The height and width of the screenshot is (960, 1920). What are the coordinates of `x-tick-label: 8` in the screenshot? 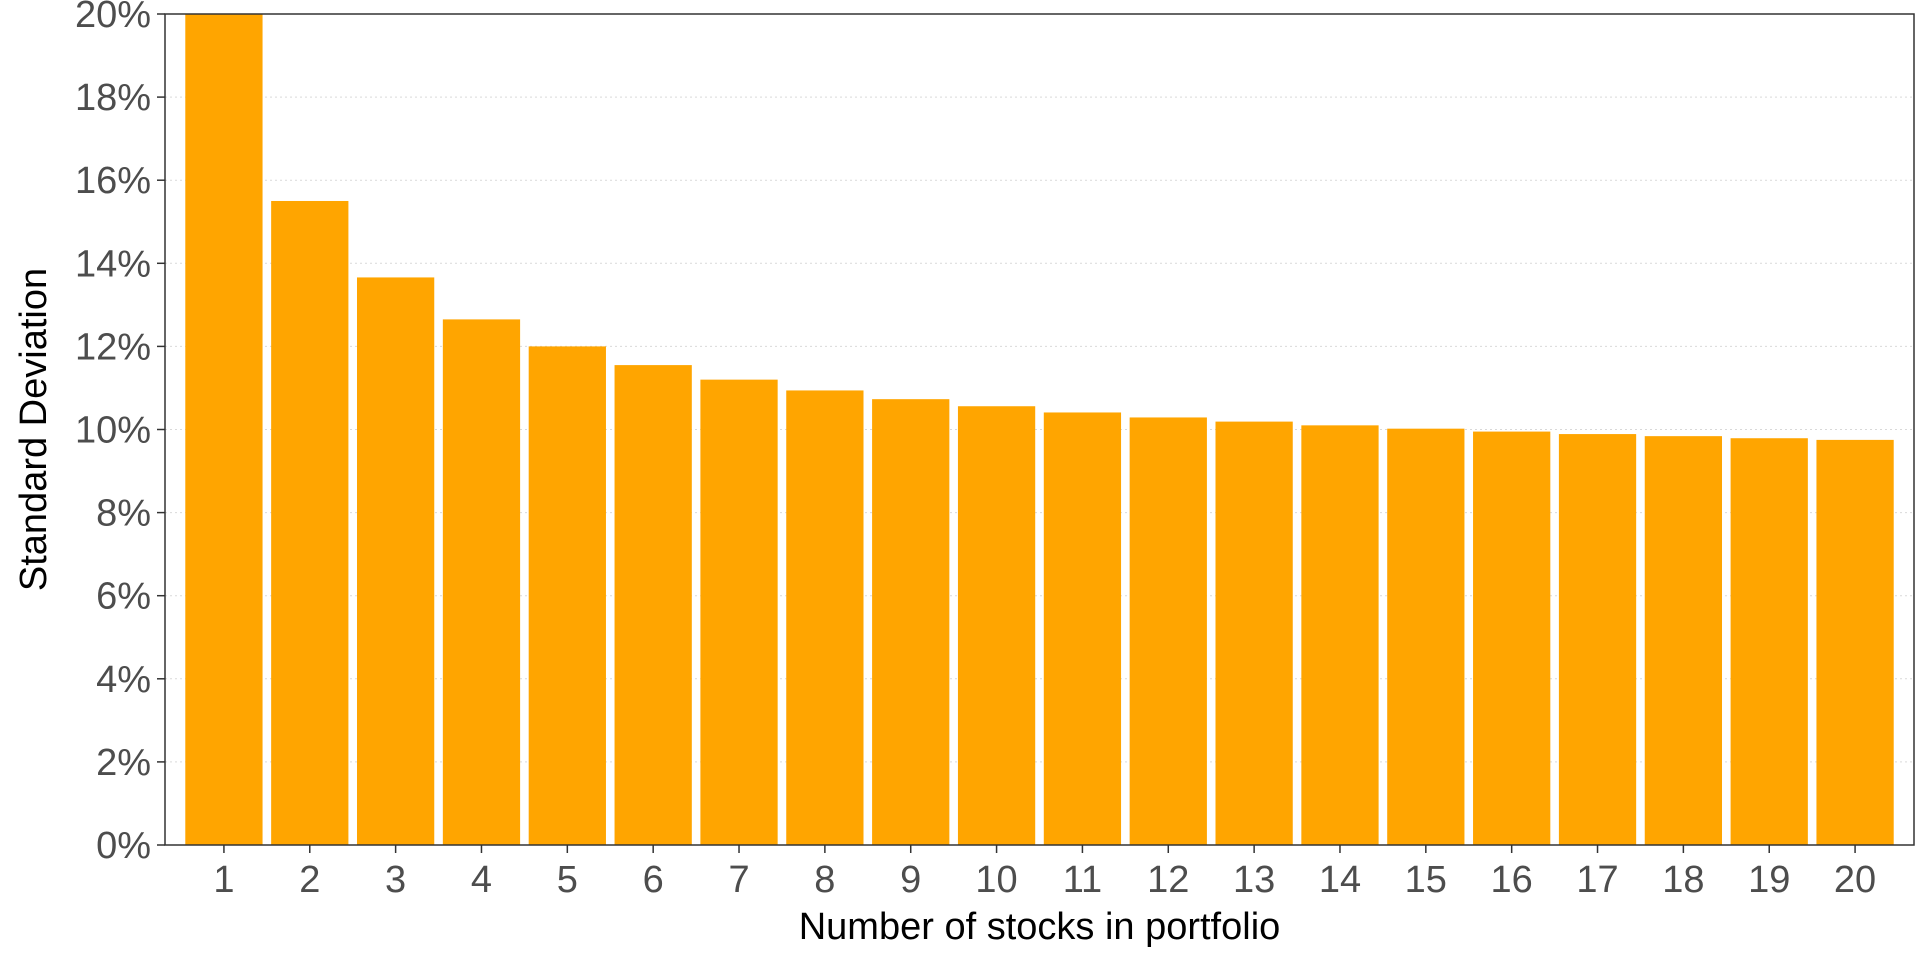 It's located at (824, 880).